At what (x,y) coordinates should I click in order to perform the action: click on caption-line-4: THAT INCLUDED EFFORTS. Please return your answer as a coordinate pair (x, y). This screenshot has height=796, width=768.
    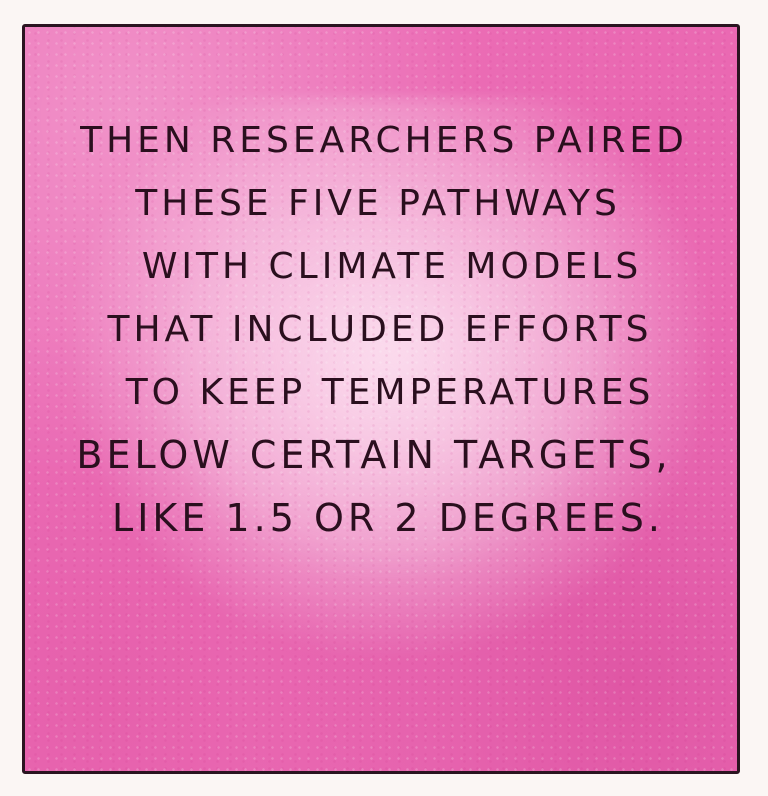
    Looking at the image, I should click on (380, 329).